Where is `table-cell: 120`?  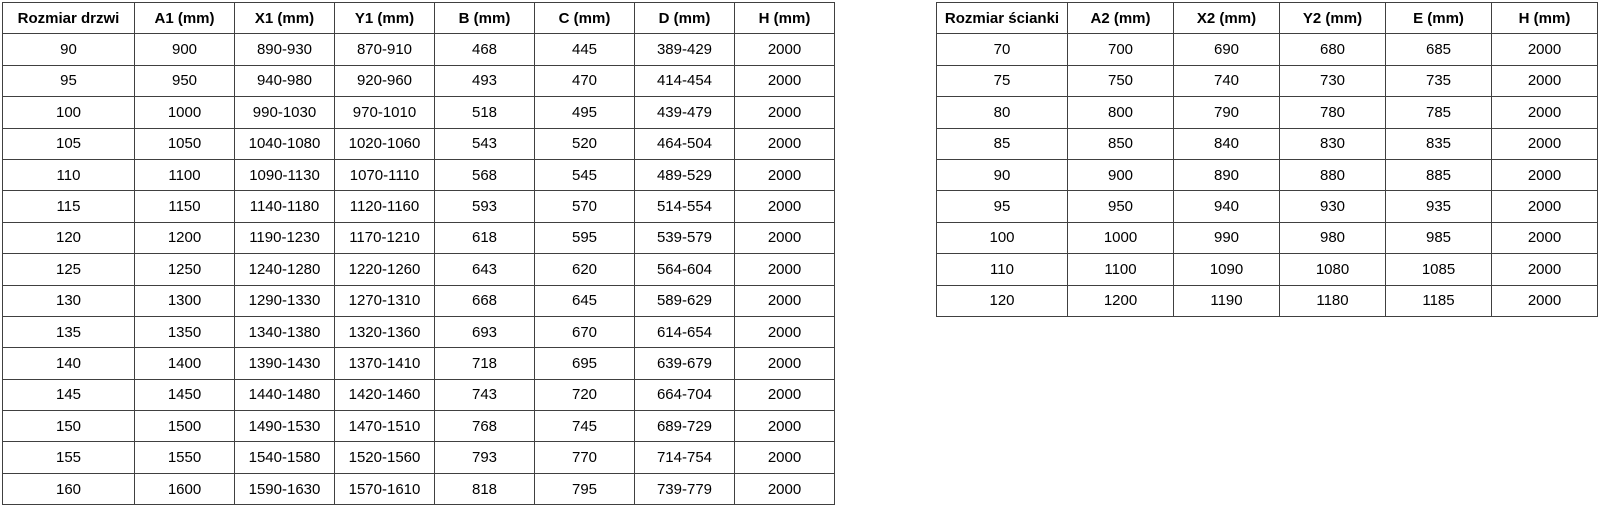 table-cell: 120 is located at coordinates (68, 238).